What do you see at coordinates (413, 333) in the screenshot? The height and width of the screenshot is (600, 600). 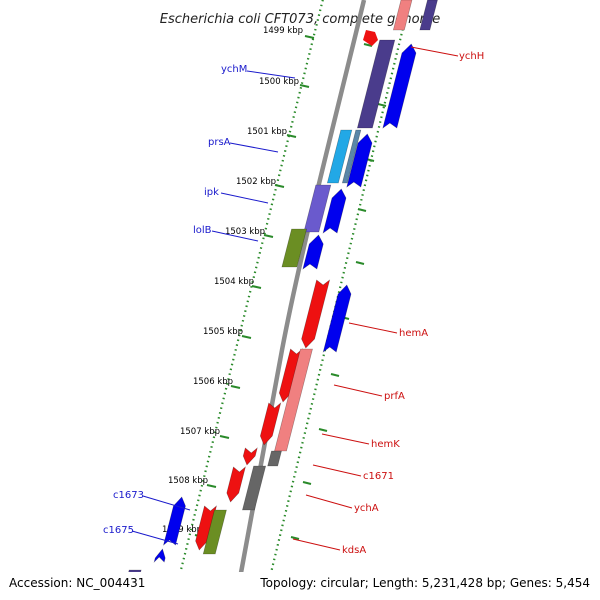 I see `gene-label-minus-strand: hemA` at bounding box center [413, 333].